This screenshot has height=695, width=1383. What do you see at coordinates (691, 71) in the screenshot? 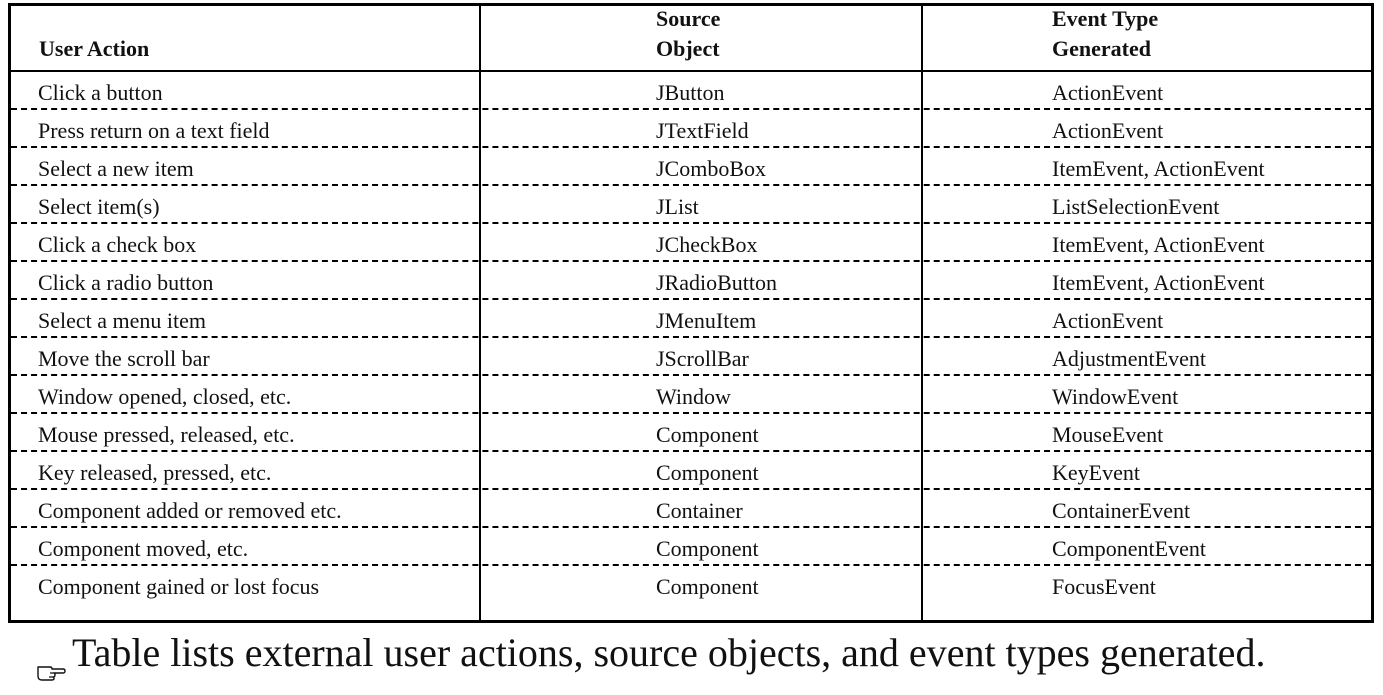
I see `header-rule` at bounding box center [691, 71].